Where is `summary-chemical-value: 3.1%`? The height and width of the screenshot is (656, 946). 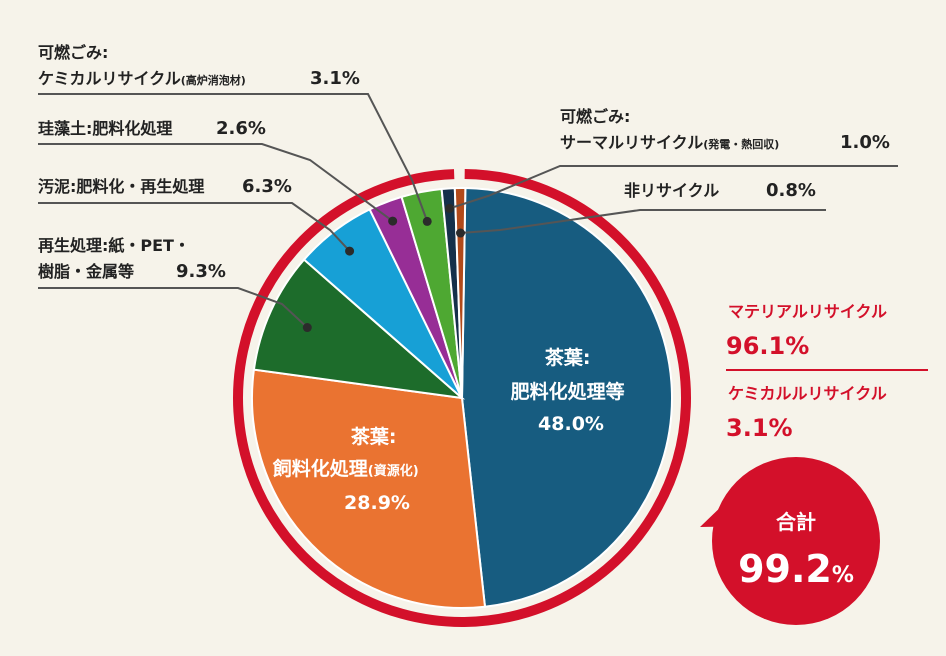 summary-chemical-value: 3.1% is located at coordinates (759, 428).